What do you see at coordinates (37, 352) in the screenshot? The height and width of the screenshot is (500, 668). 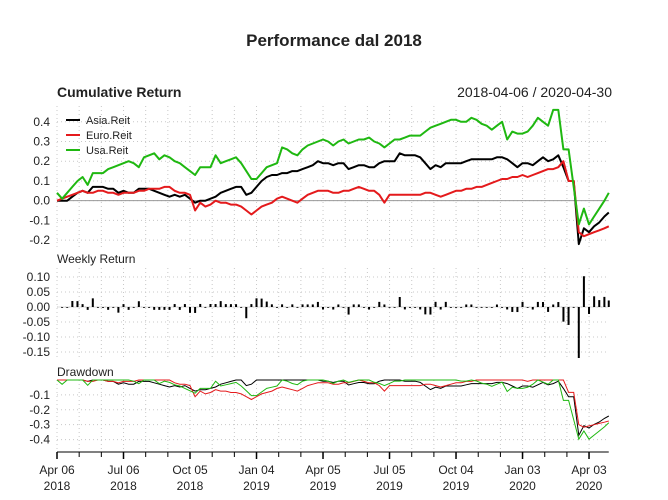 I see `weekly-y-tick-label: -0.15` at bounding box center [37, 352].